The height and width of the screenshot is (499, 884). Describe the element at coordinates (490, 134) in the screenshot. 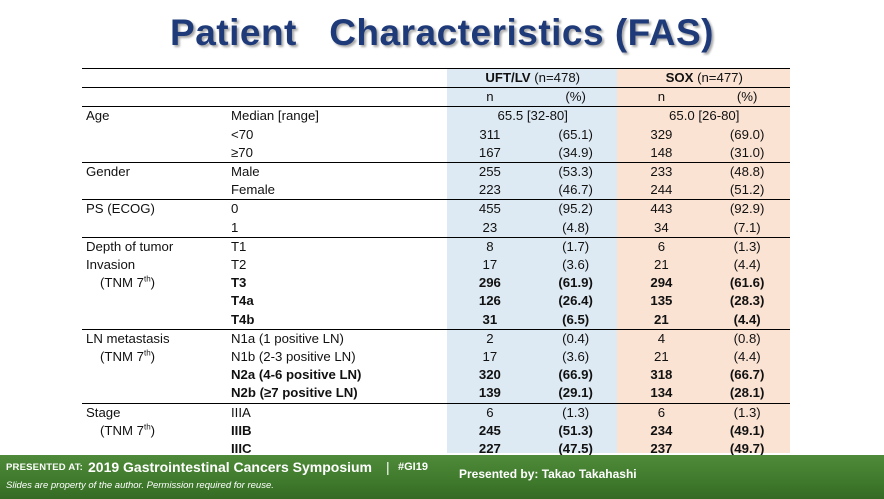

I see `uft-n-value: 311` at that location.